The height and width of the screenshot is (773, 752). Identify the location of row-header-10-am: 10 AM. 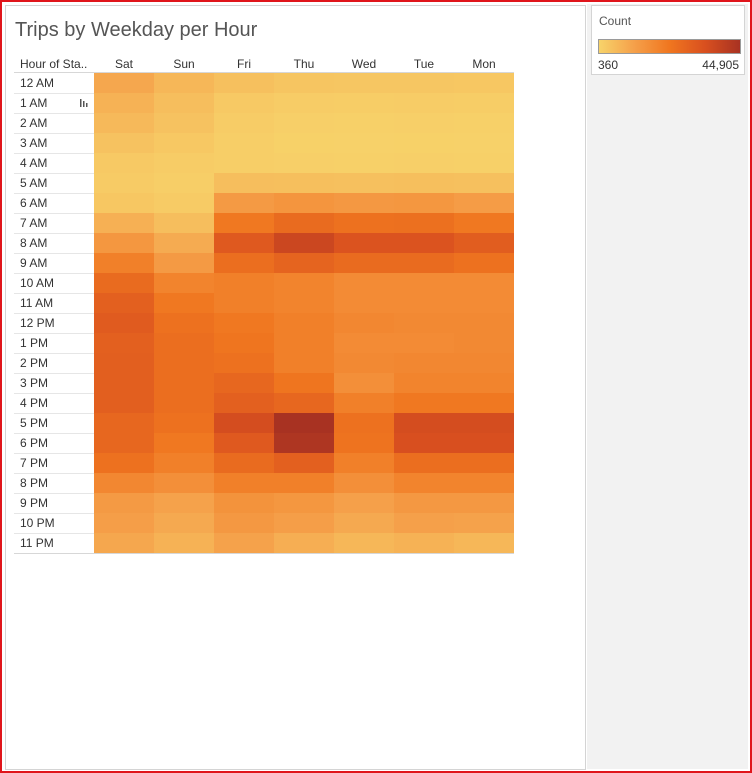
(37, 283).